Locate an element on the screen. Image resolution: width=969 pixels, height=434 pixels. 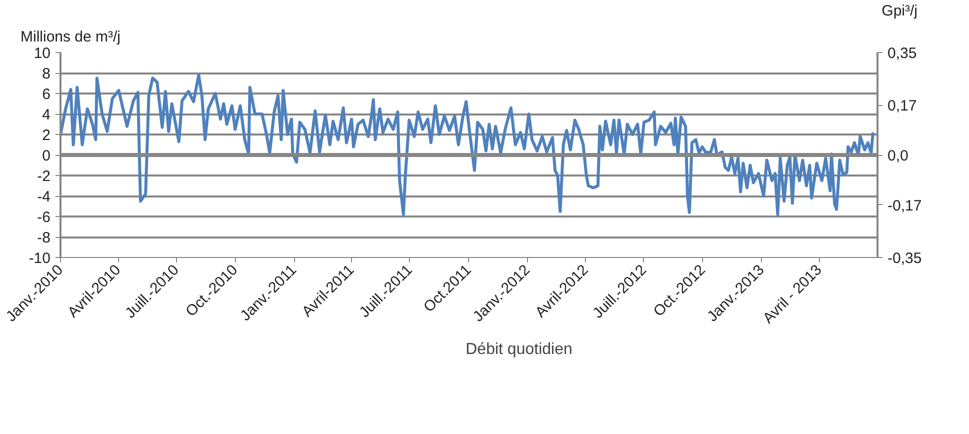
y-axis-title: Millions de m³/j is located at coordinates (70, 37).